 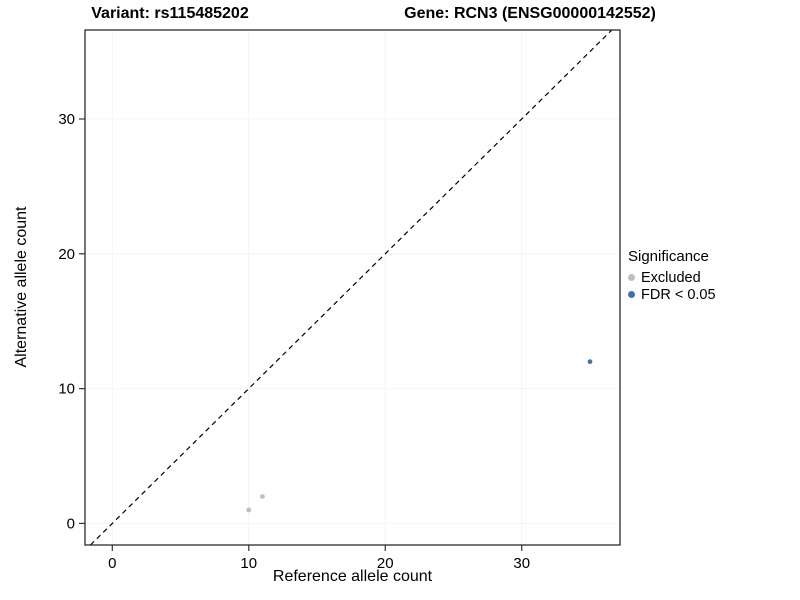 I want to click on legend: Significance Excluded FDR < 0.05, so click(x=672, y=275).